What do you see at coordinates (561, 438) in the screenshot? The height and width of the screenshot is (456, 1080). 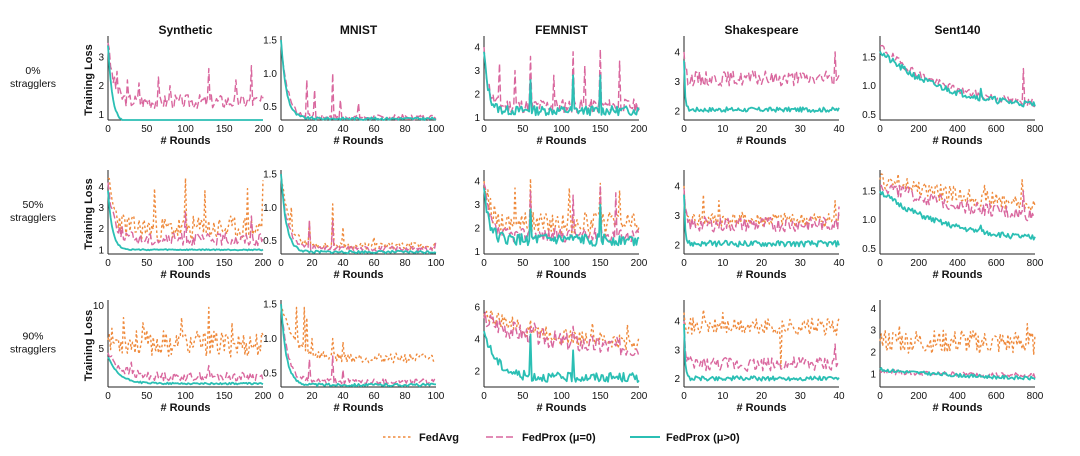 I see `legend: FedAvg FedProx (μ=0) FedProx (μ>0)` at bounding box center [561, 438].